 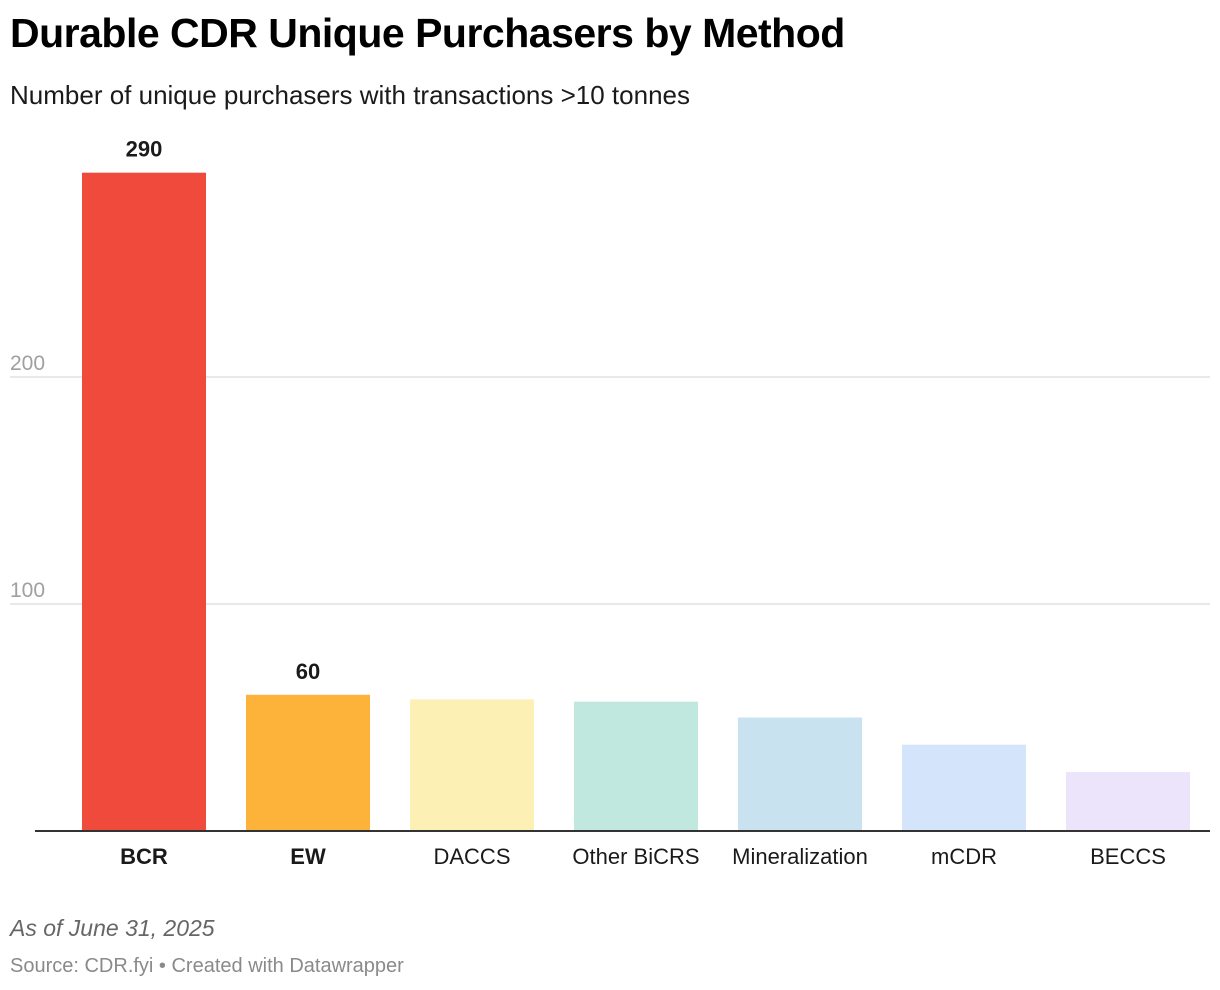 I want to click on footnote: As of June 31, 2025, so click(x=112, y=928).